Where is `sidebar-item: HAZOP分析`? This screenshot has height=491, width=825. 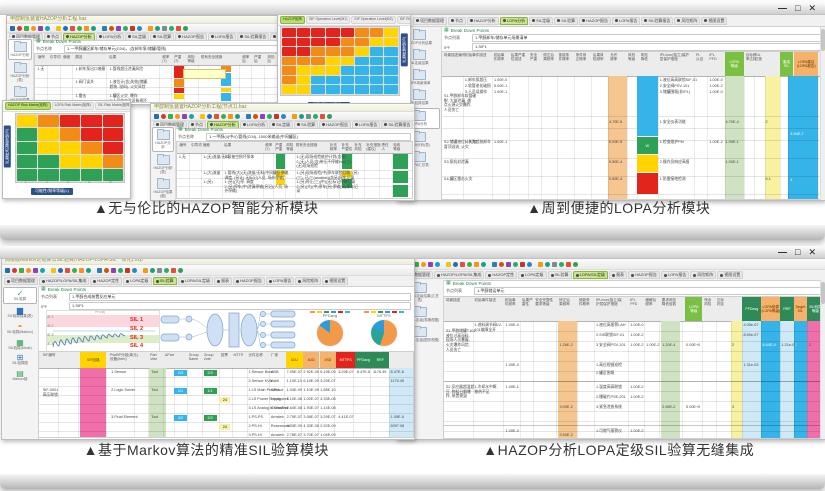
sidebar-item: HAZOP分析 is located at coordinates (163, 140).